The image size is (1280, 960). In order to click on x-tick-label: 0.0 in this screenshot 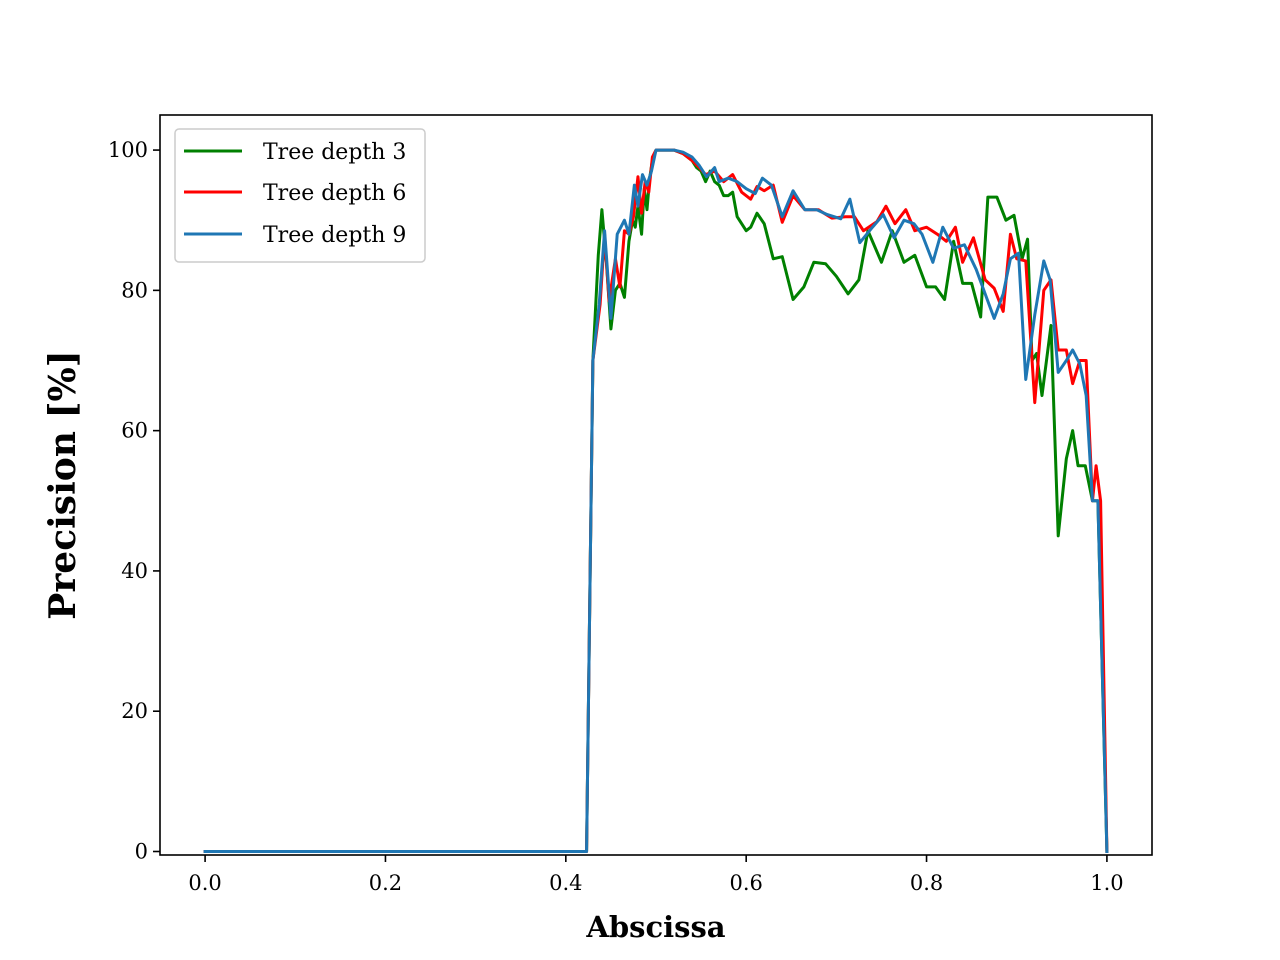, I will do `click(204, 883)`.